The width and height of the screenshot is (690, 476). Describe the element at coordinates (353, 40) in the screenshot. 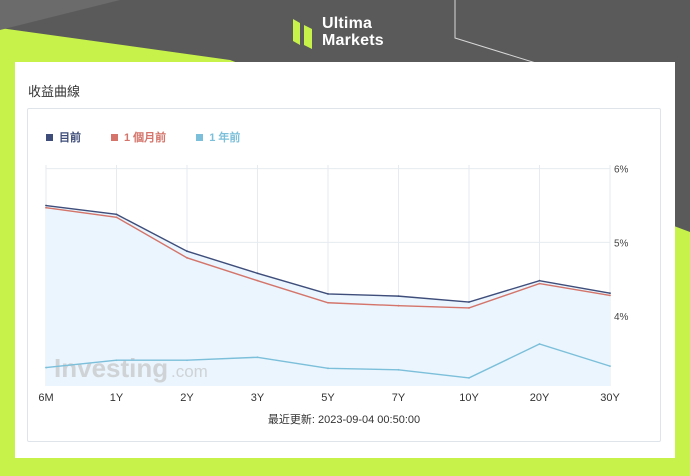

I see `brand-name-line2: Markets` at that location.